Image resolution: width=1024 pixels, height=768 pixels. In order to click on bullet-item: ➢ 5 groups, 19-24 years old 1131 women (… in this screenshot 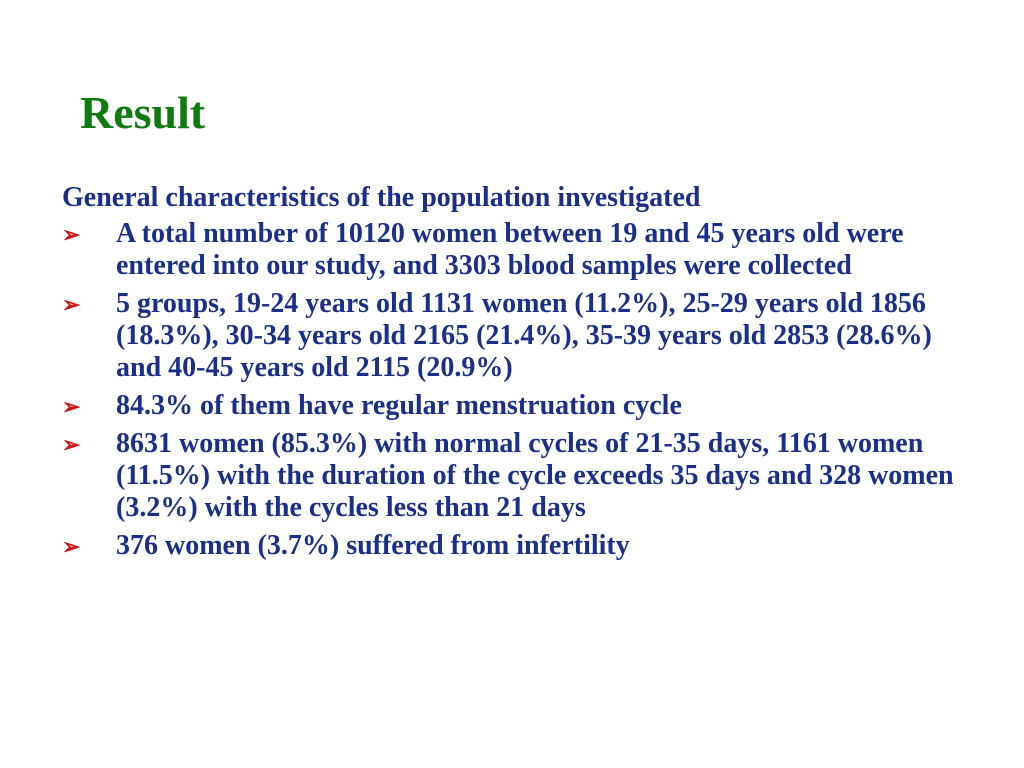, I will do `click(512, 336)`.